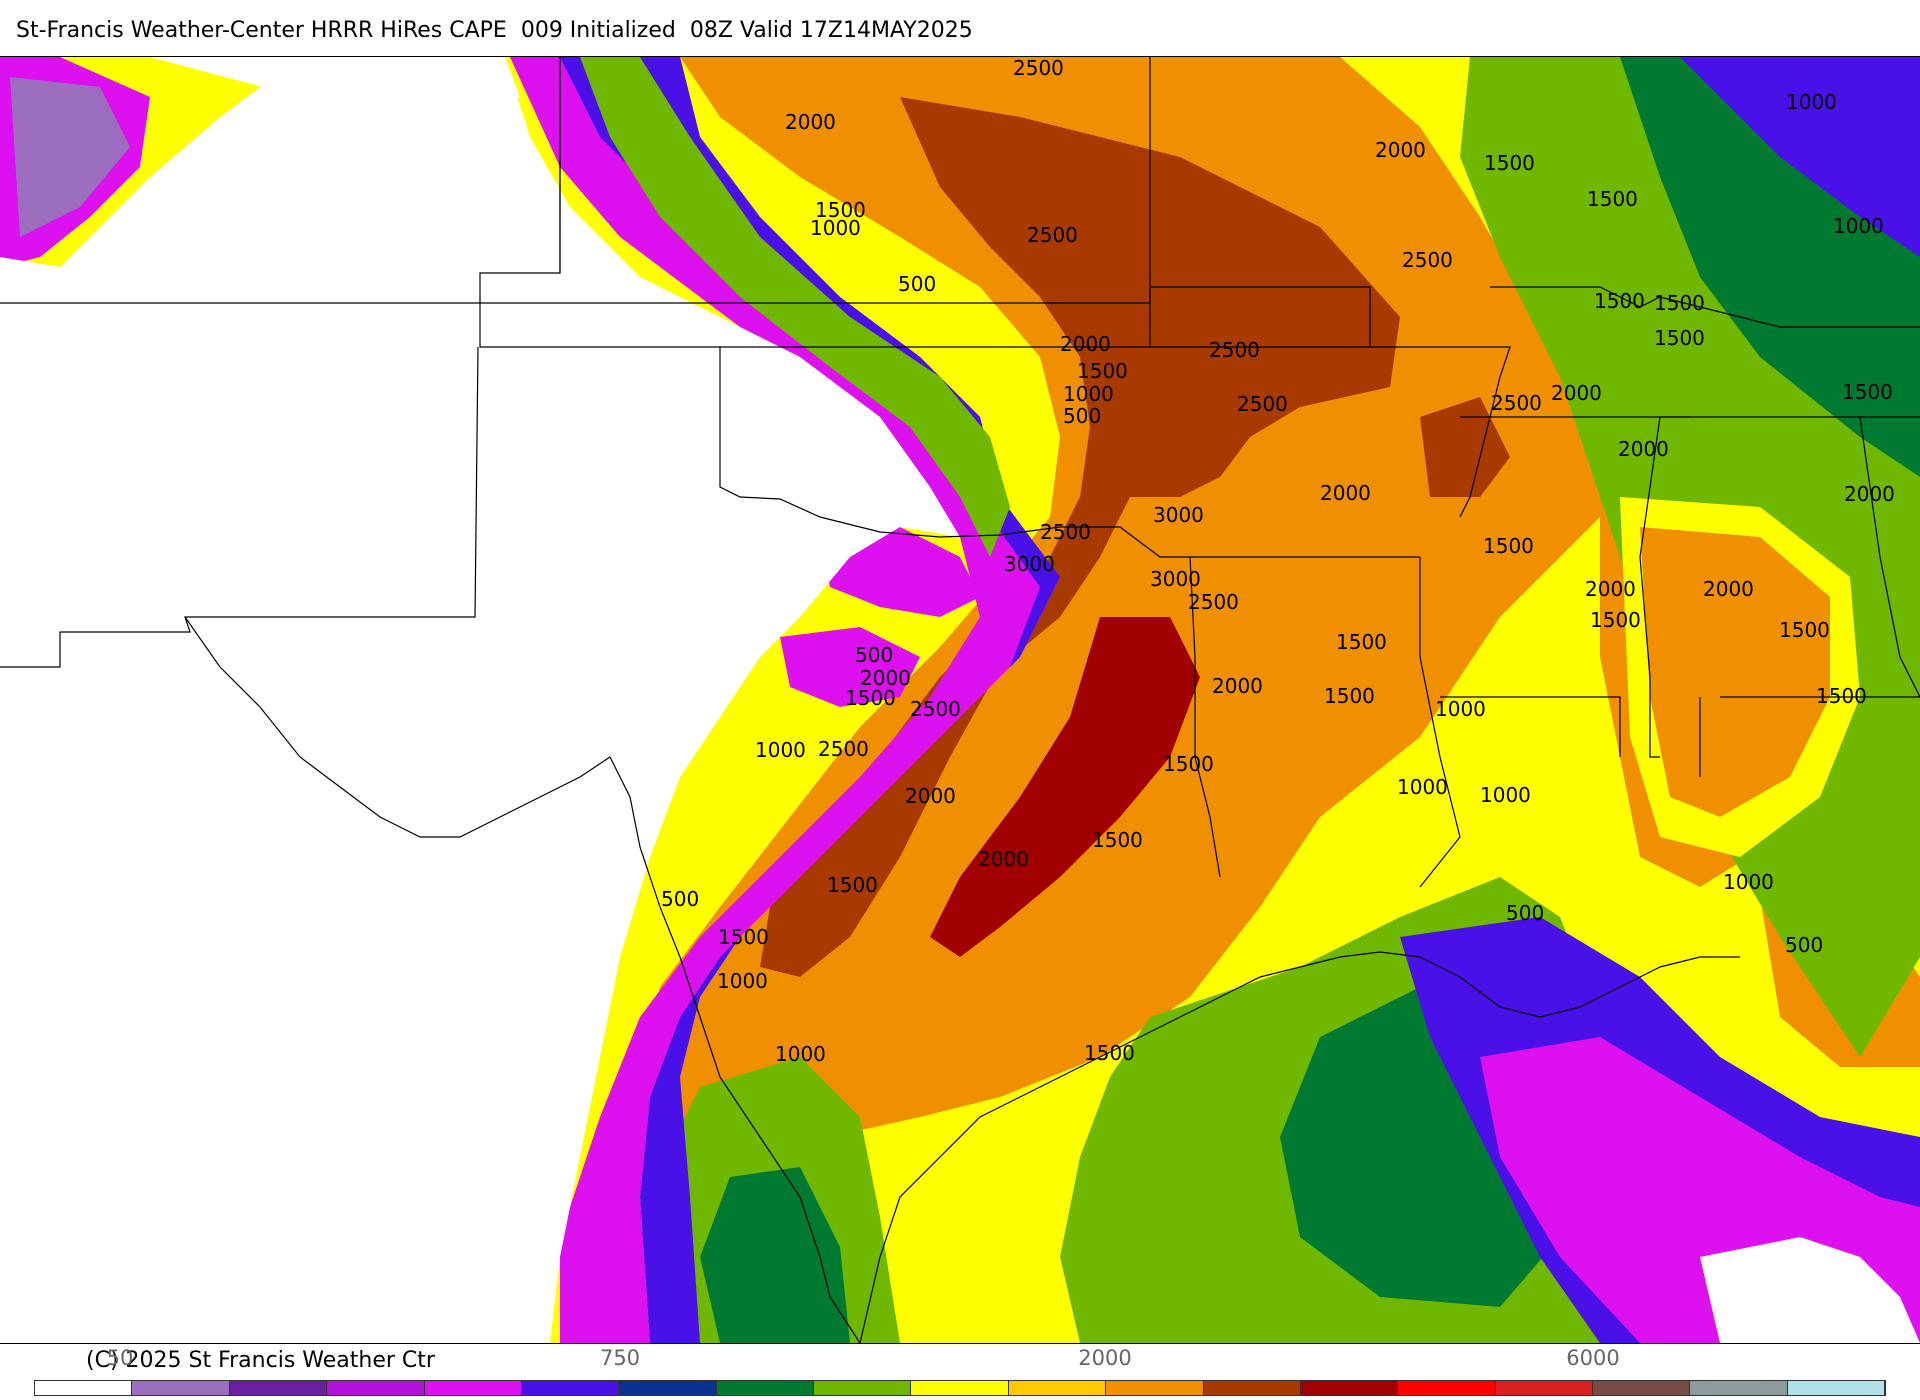 Image resolution: width=1920 pixels, height=1400 pixels. I want to click on cape-fill-1000-south, so click(775, 1255).